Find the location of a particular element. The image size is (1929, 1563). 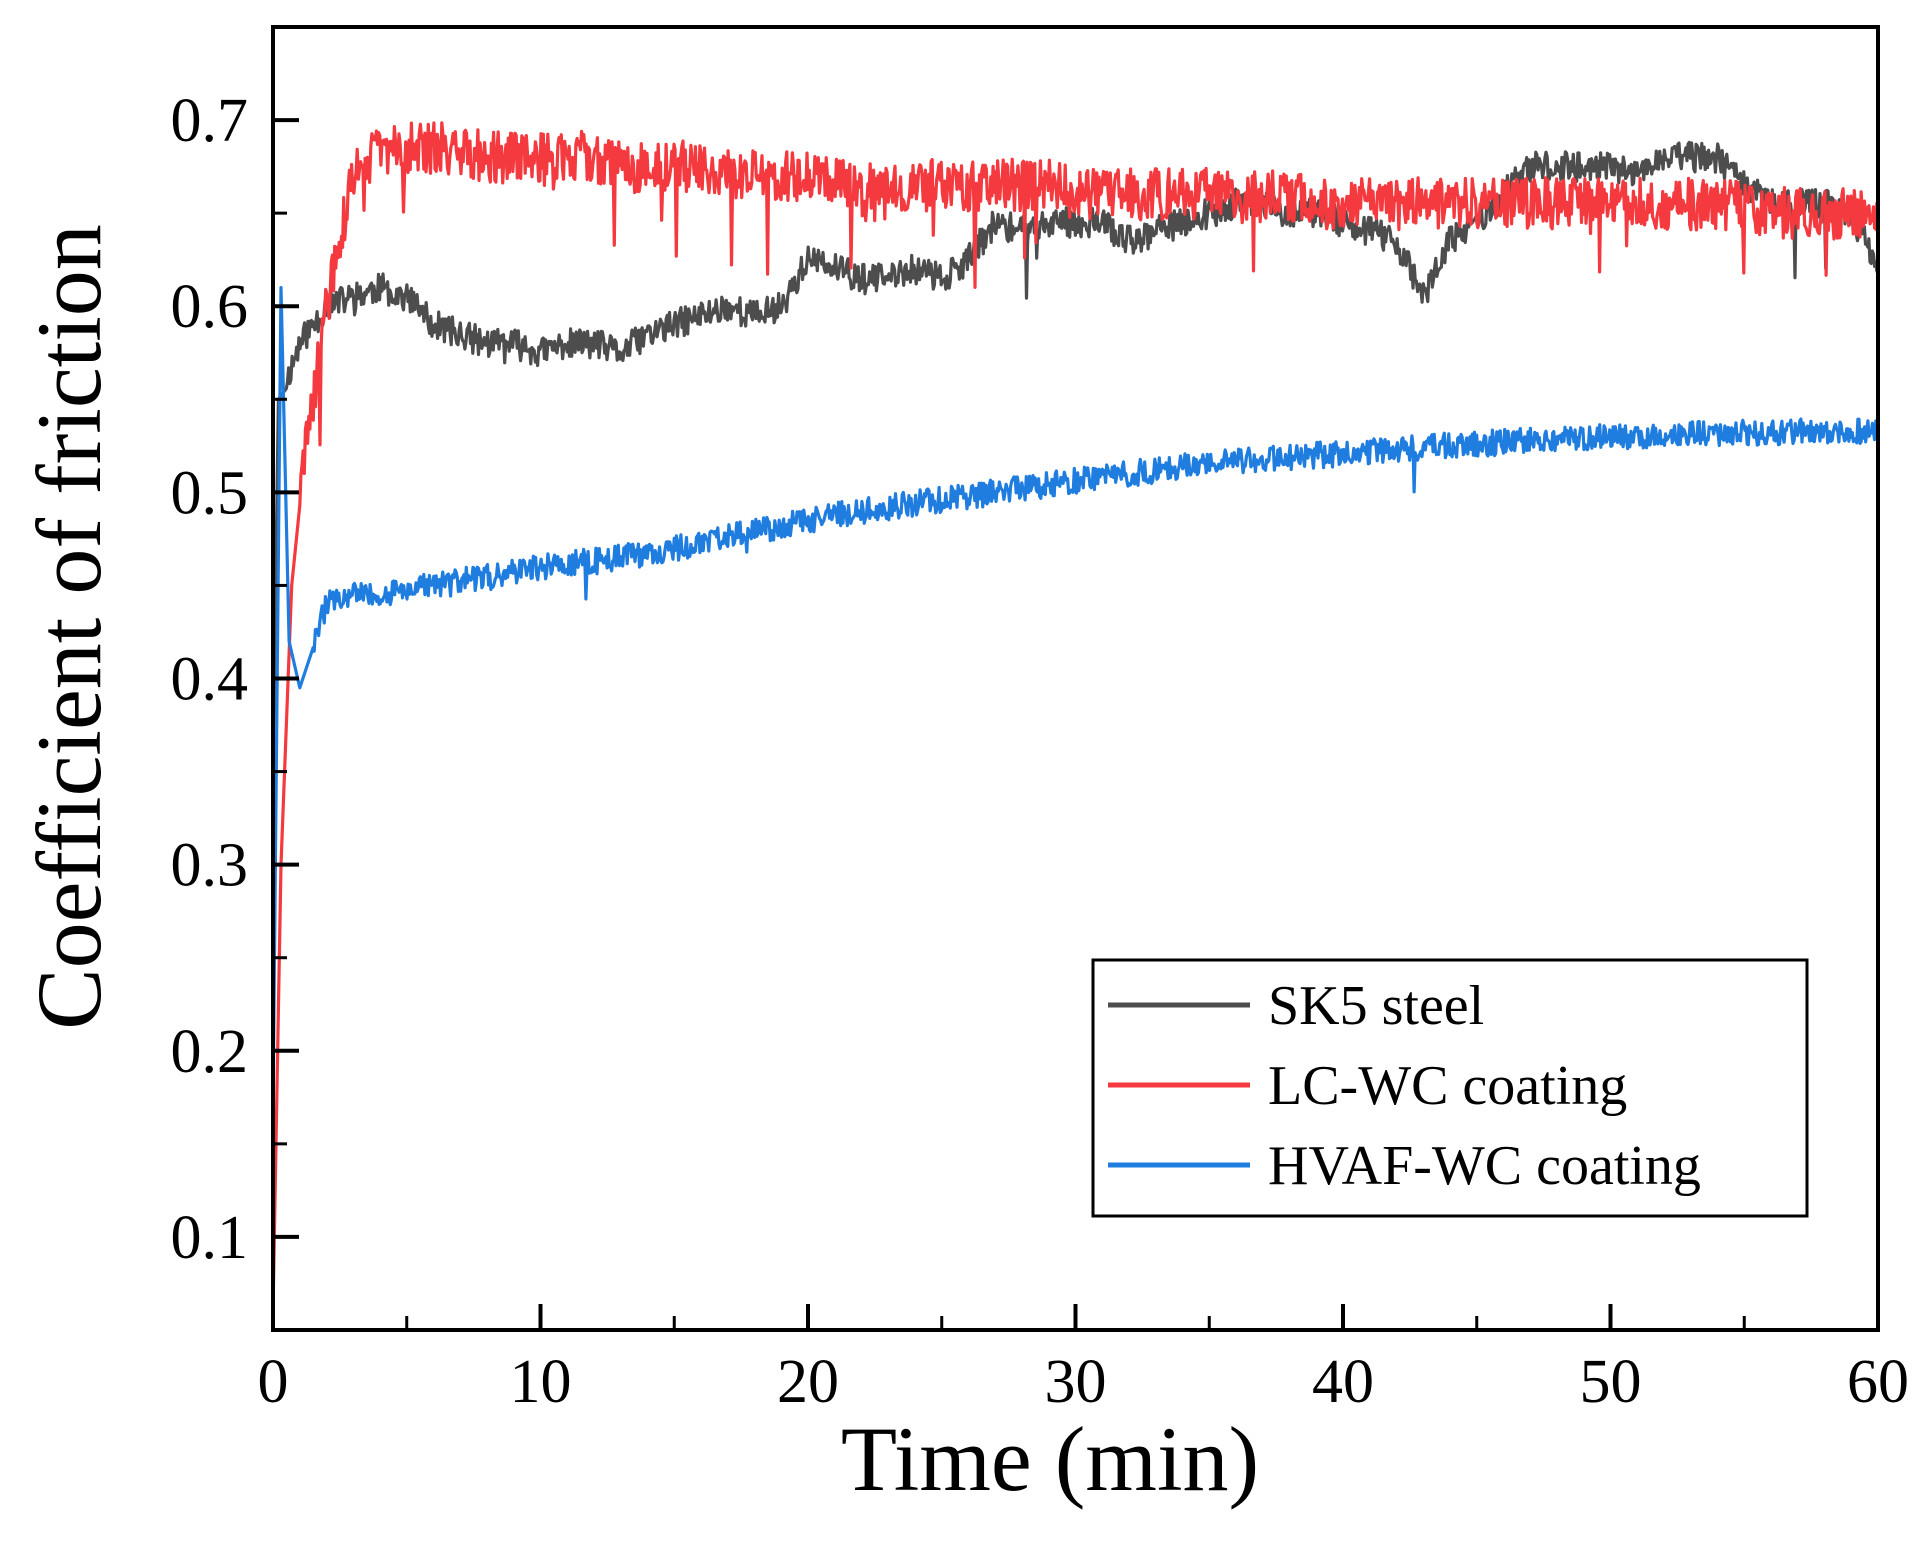

legend-items: SK5 steel LC-WC coating HVAF-WC coating is located at coordinates (1404, 1086).